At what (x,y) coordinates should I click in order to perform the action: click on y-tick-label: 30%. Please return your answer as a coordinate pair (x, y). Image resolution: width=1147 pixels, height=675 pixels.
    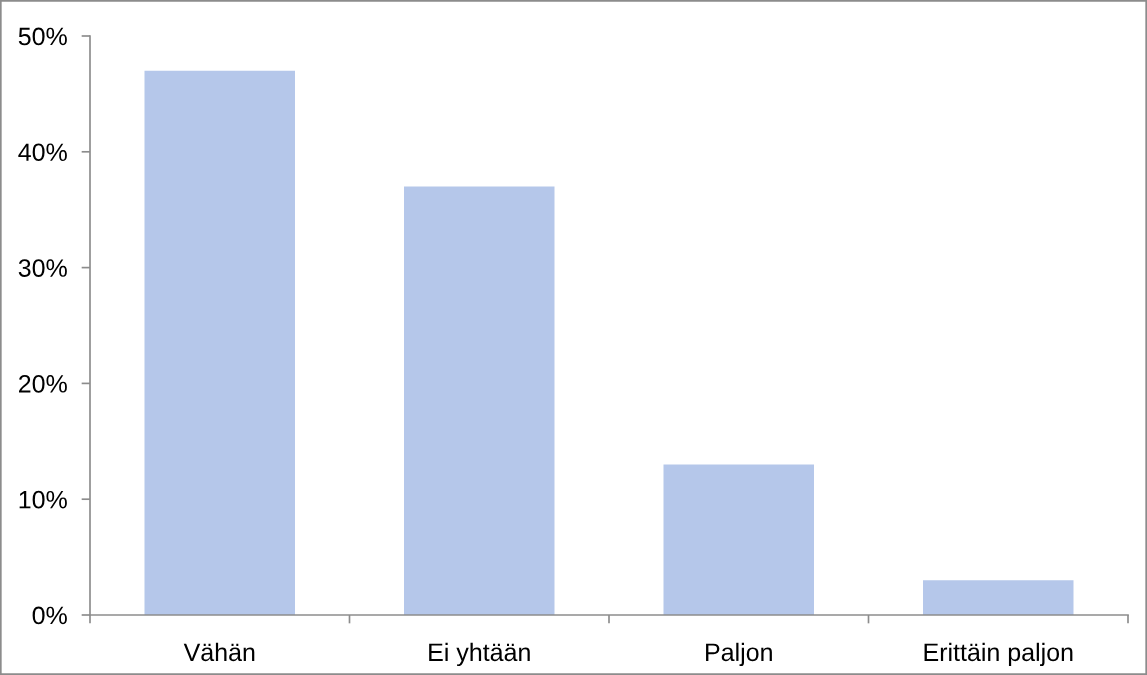
    Looking at the image, I should click on (42, 268).